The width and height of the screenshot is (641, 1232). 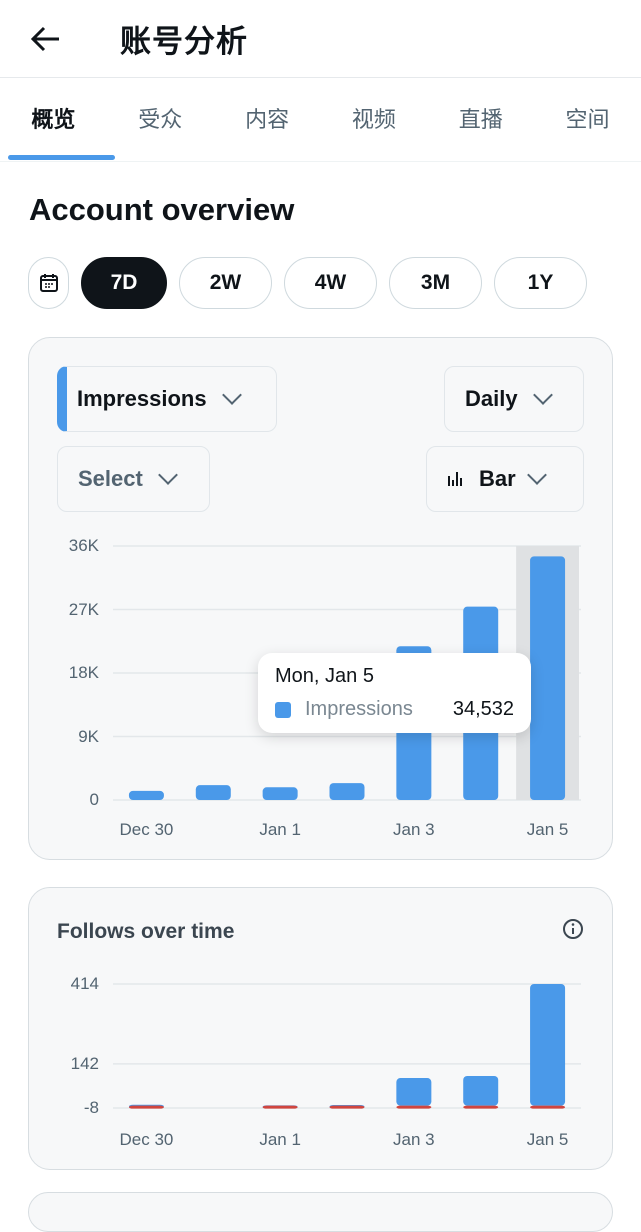 What do you see at coordinates (483, 709) in the screenshot?
I see `tooltip-value: 34,532` at bounding box center [483, 709].